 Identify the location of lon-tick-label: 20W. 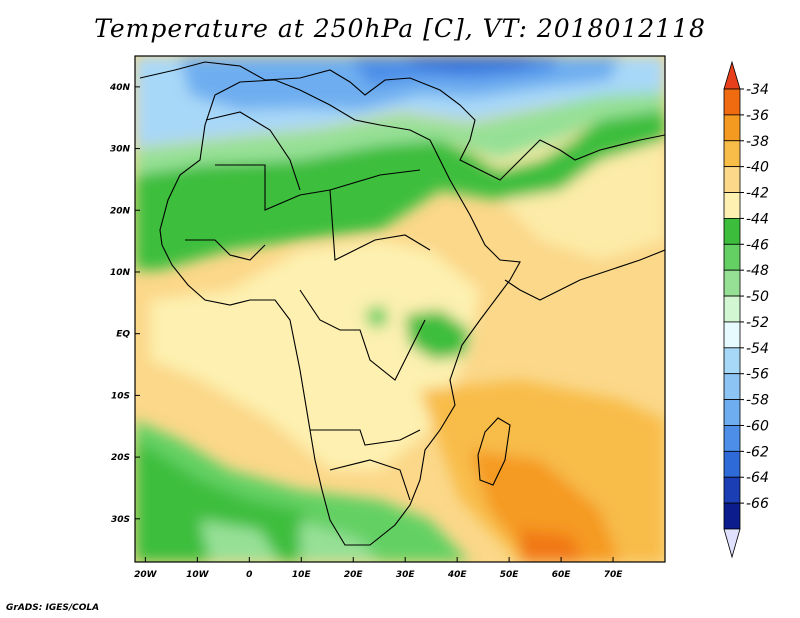
(146, 575).